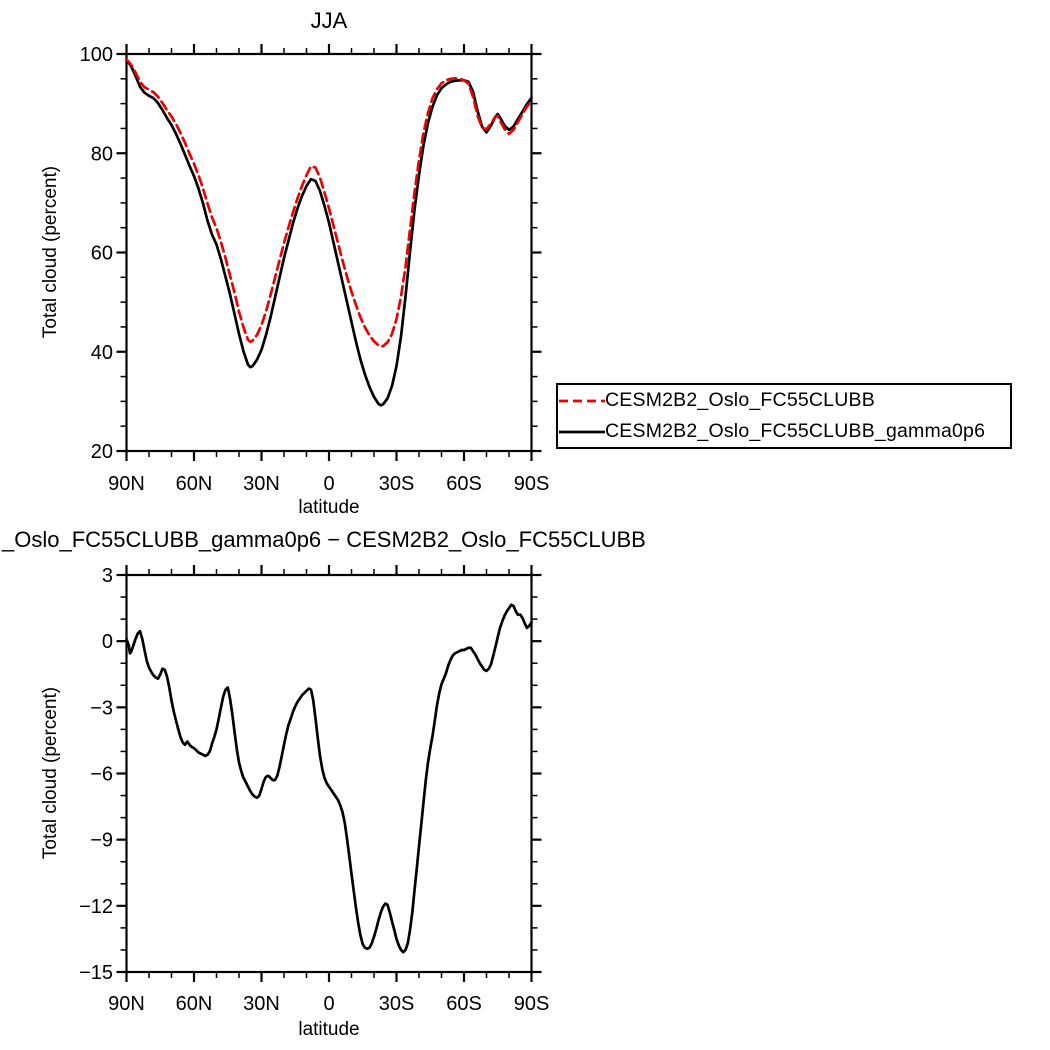 The height and width of the screenshot is (1050, 1050). I want to click on legend-label: CESM2B2_Oslo_FC55CLUBB, so click(740, 400).